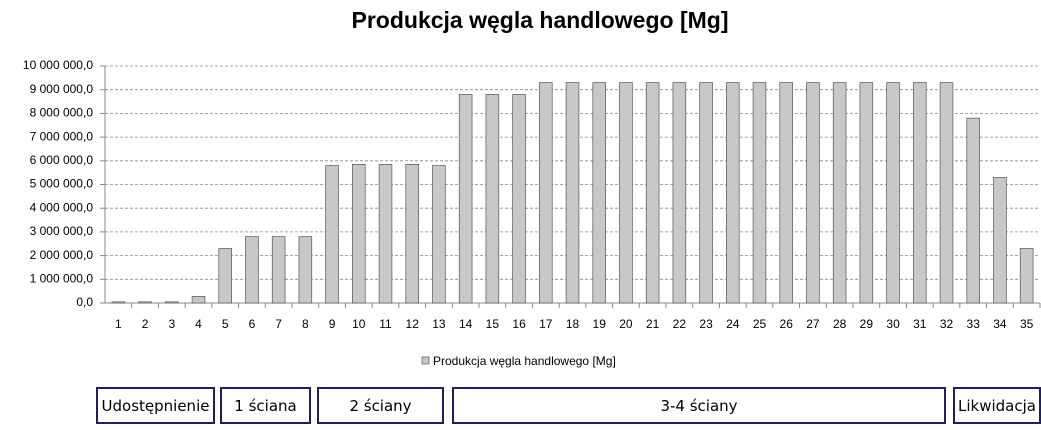  I want to click on x-tick-label: 10, so click(359, 324).